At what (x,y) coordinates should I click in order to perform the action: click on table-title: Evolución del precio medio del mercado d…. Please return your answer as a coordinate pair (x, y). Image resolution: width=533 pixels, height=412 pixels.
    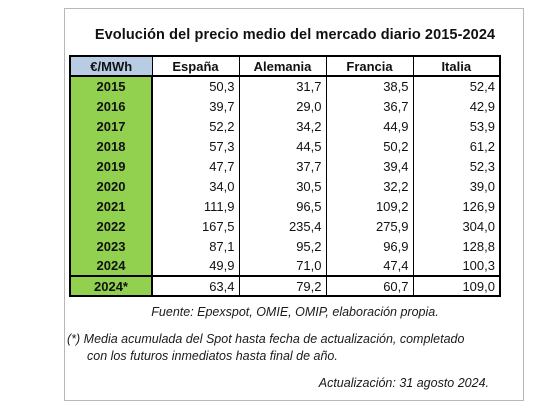
    Looking at the image, I should click on (295, 35).